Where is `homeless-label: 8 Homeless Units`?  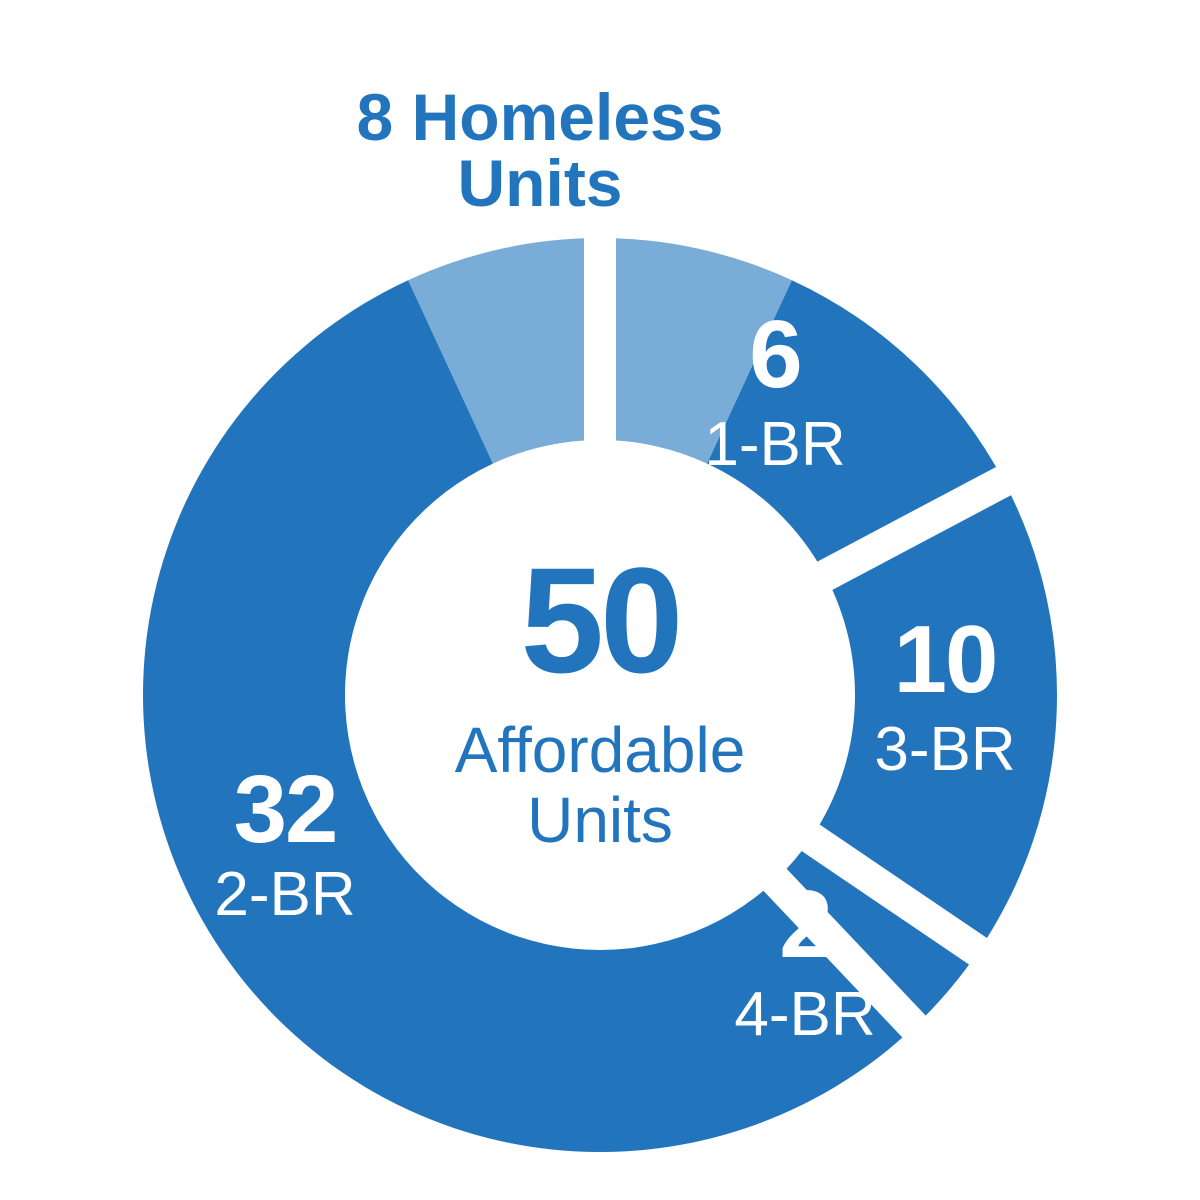 homeless-label: 8 Homeless Units is located at coordinates (540, 150).